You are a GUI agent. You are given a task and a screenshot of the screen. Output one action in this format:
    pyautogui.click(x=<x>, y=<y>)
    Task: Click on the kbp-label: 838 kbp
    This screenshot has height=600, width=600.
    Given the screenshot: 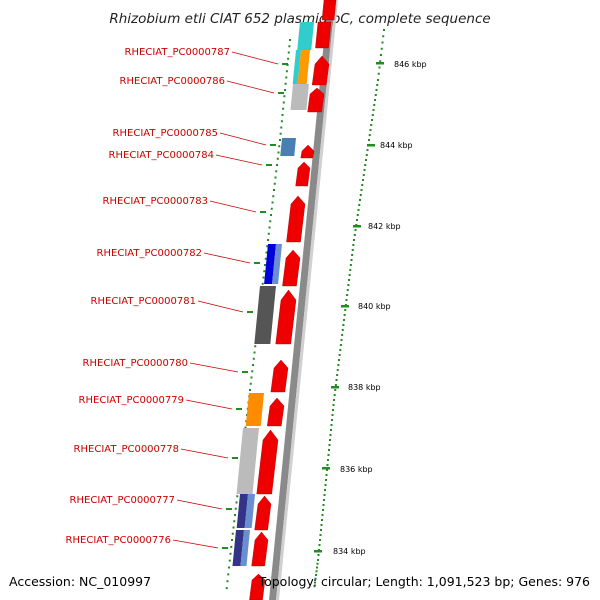 What is the action you would take?
    pyautogui.click(x=364, y=387)
    